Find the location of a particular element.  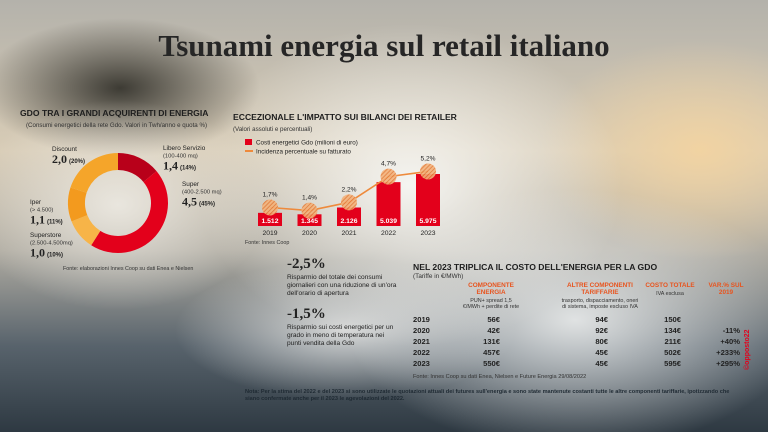

table-cell: 92€ is located at coordinates (601, 330).